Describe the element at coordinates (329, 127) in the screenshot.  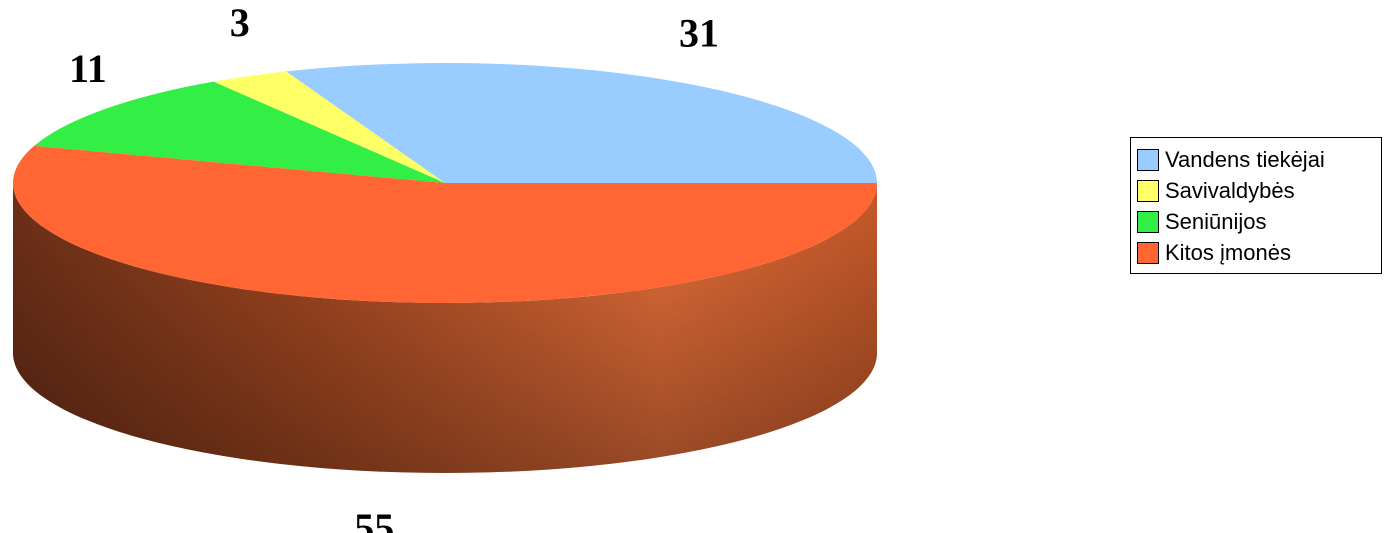
I see `pie-slice-savivaldybes` at that location.